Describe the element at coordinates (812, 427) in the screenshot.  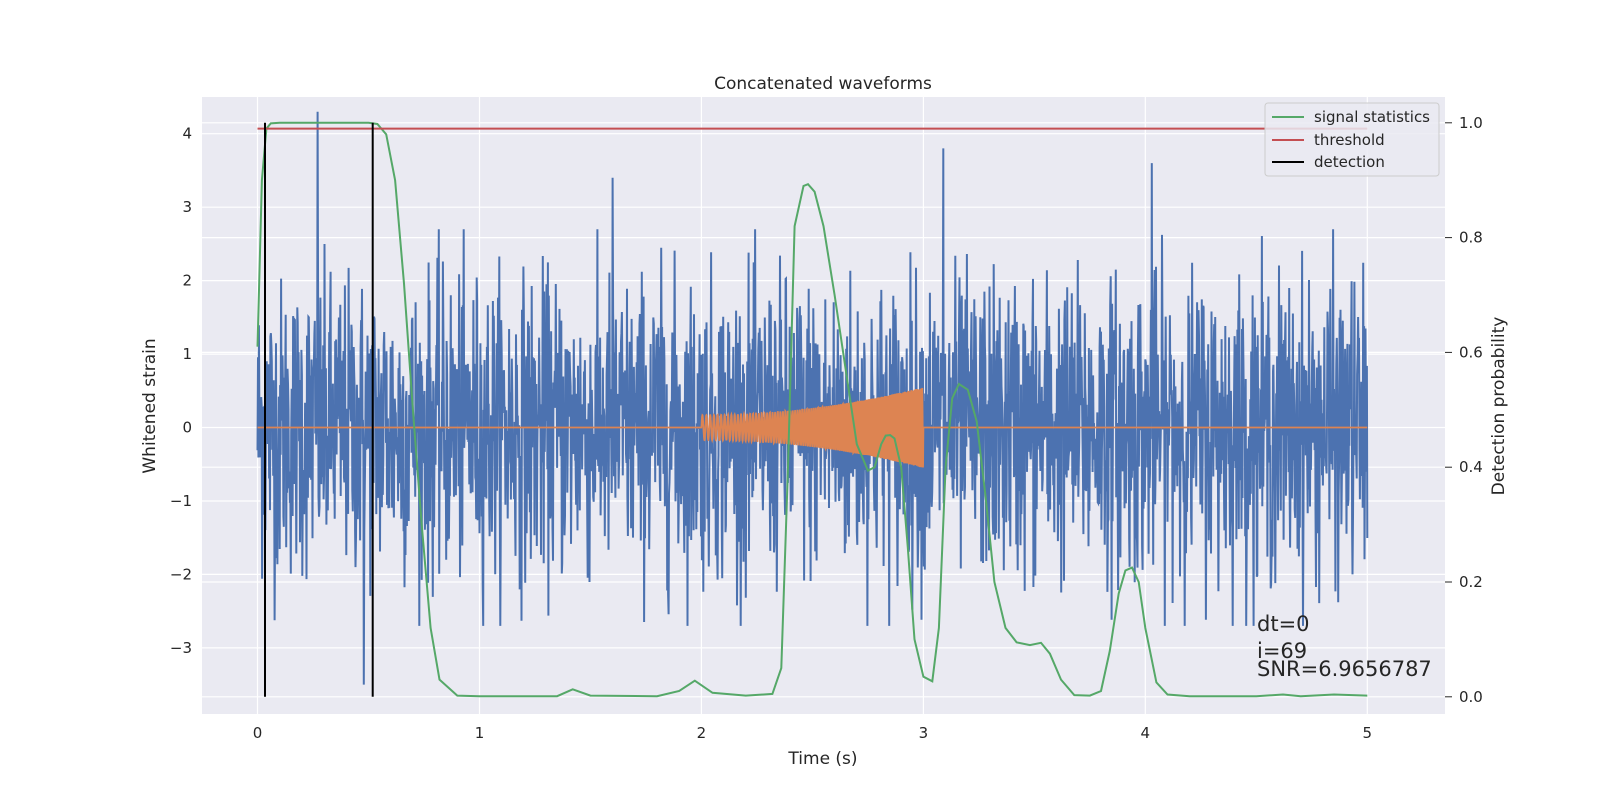
I see `template-line` at that location.